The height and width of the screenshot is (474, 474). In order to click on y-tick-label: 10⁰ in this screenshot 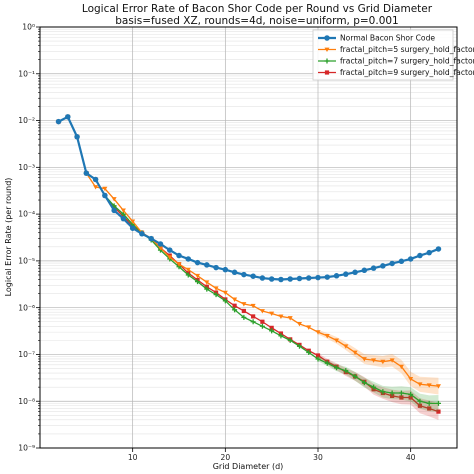, I will do `click(28, 27)`.